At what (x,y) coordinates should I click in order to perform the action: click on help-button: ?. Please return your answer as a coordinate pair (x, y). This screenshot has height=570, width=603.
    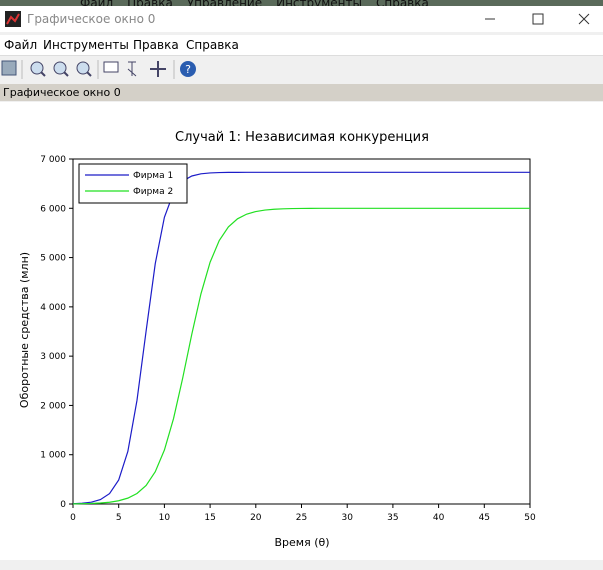
    Looking at the image, I should click on (188, 69).